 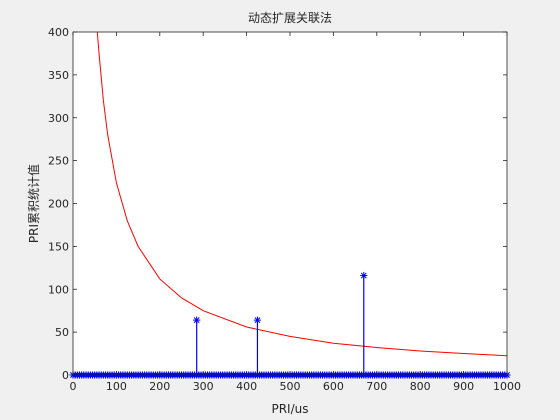 What do you see at coordinates (159, 386) in the screenshot?
I see `x-tick-label: 200` at bounding box center [159, 386].